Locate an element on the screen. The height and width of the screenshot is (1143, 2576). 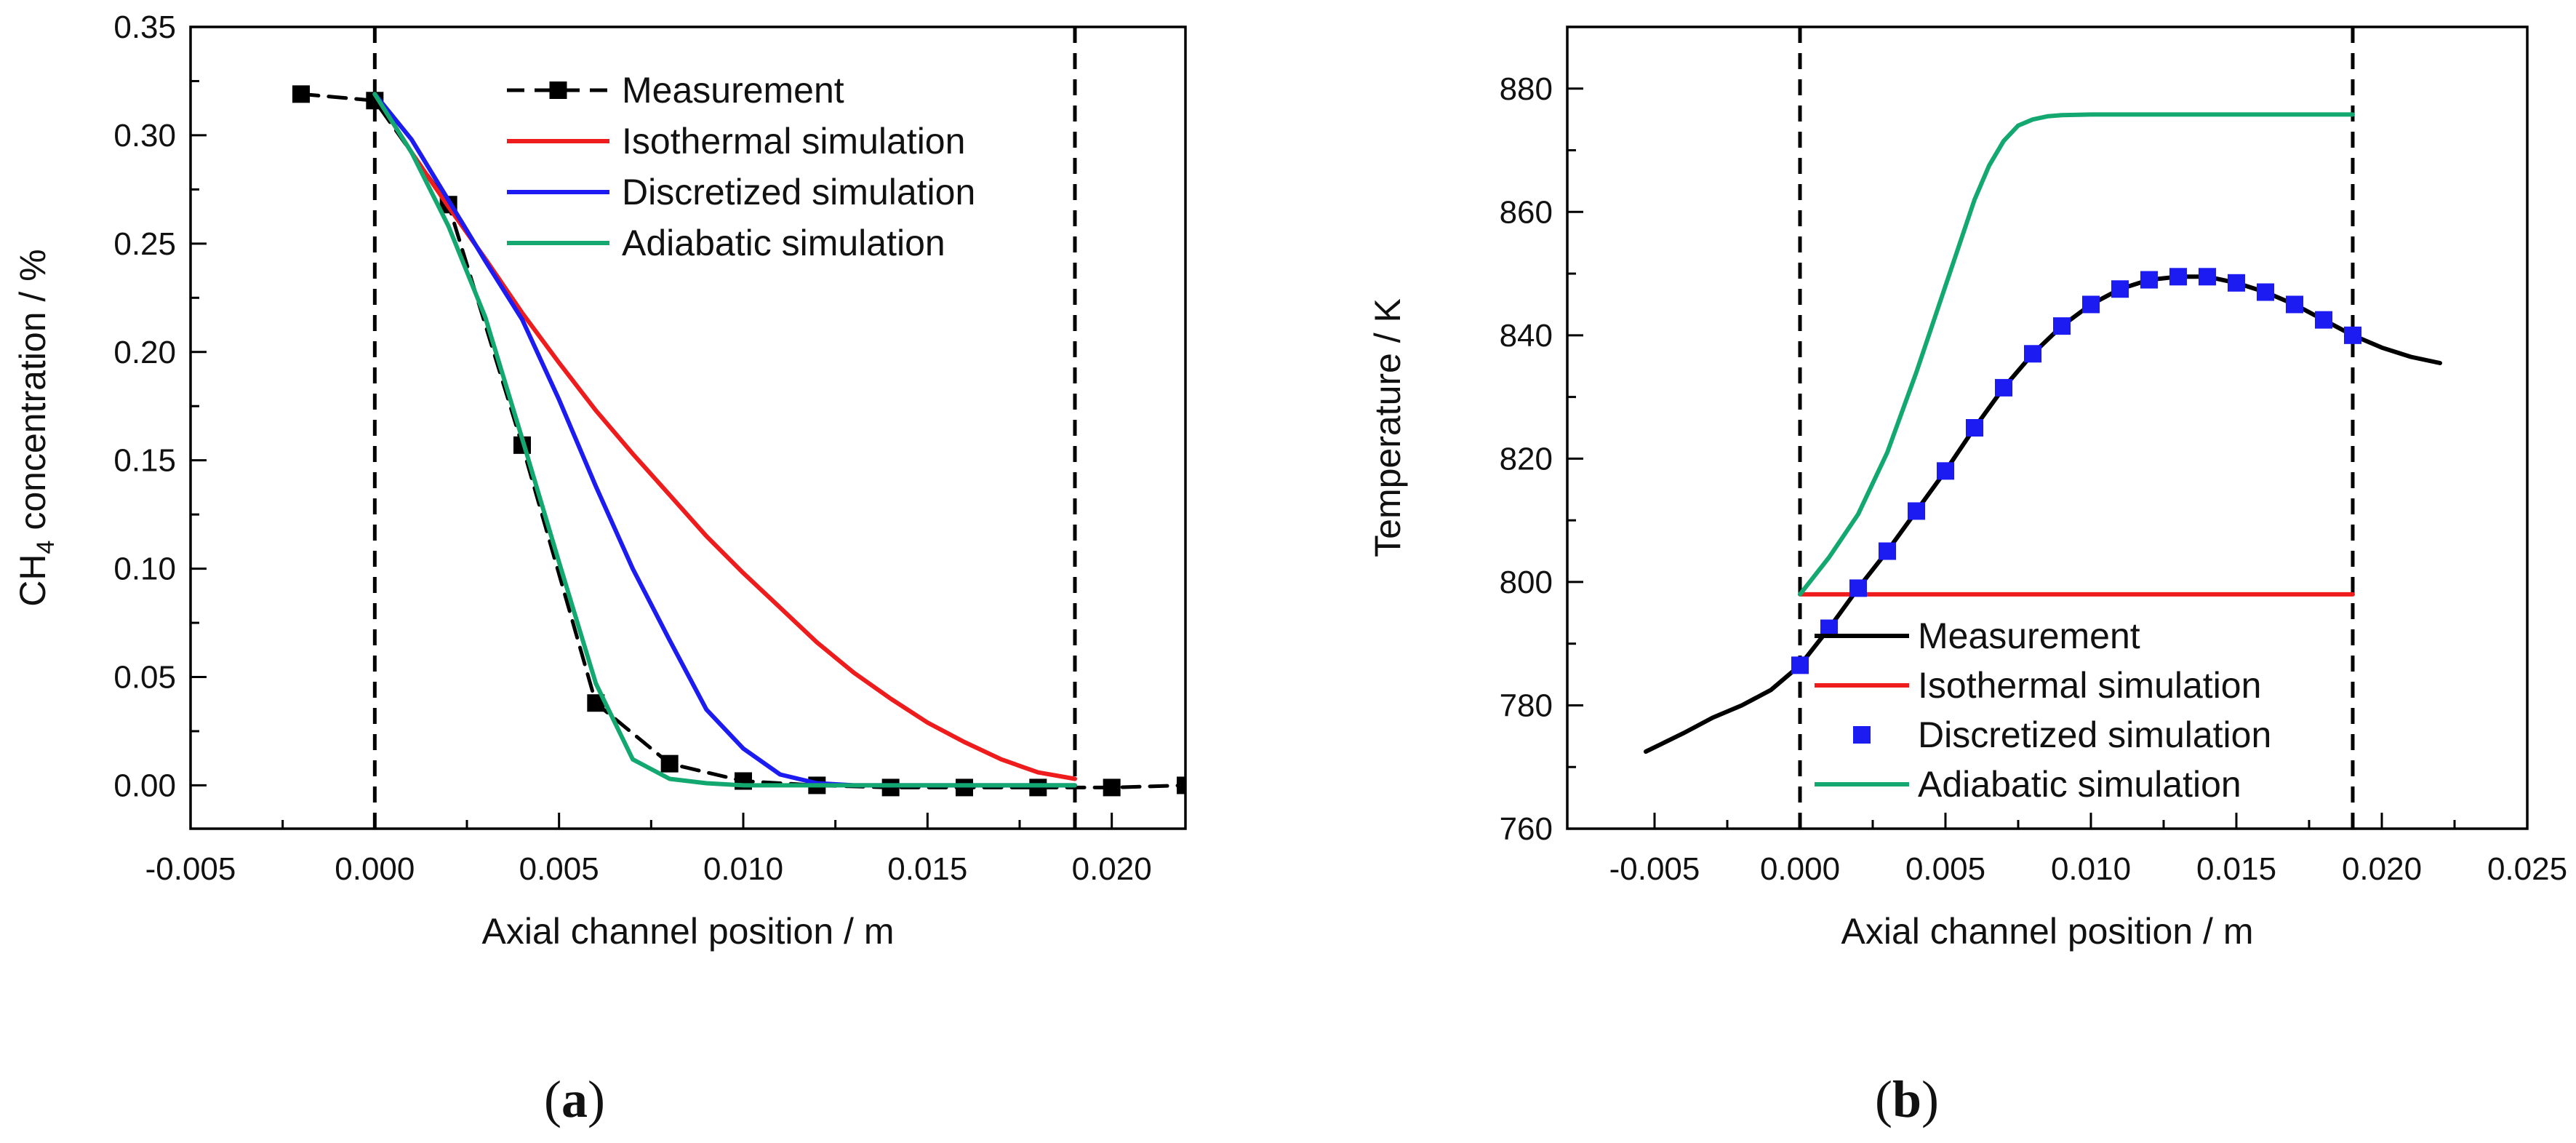
panel-caption: (b) is located at coordinates (1907, 1099).